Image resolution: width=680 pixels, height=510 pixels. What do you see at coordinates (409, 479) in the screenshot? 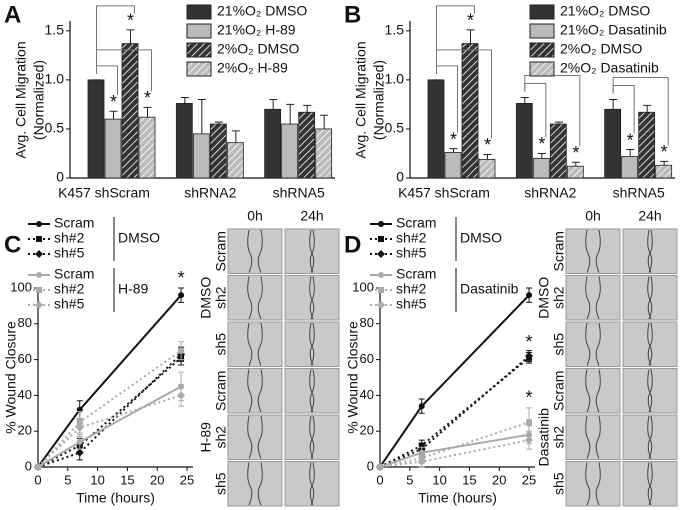
I see `x-tick-label: 5` at bounding box center [409, 479].